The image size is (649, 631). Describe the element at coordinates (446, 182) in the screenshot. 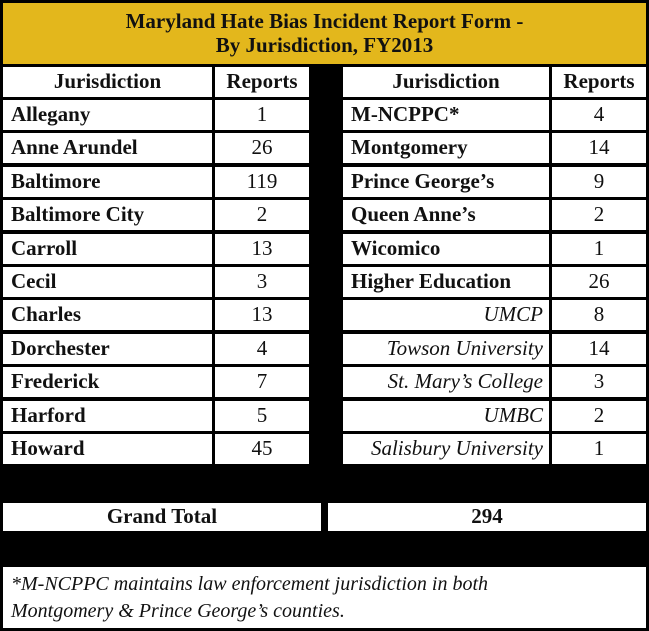

I see `right-jurisdiction-cell: Prince George’s` at that location.